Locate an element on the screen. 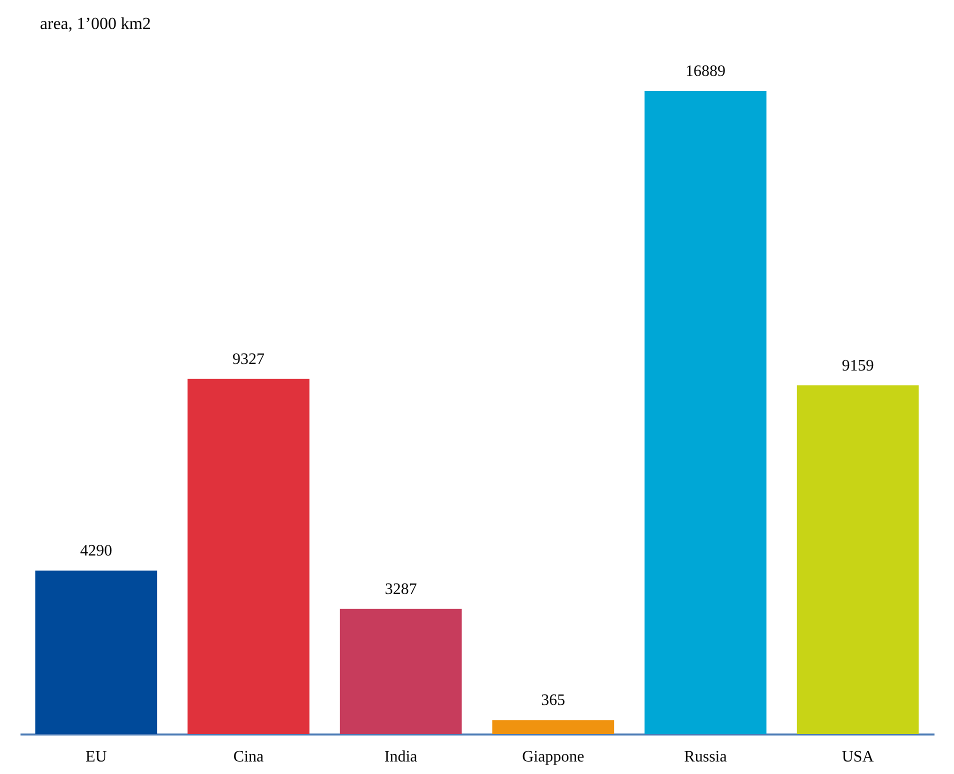  x-tick-label: India is located at coordinates (401, 757).